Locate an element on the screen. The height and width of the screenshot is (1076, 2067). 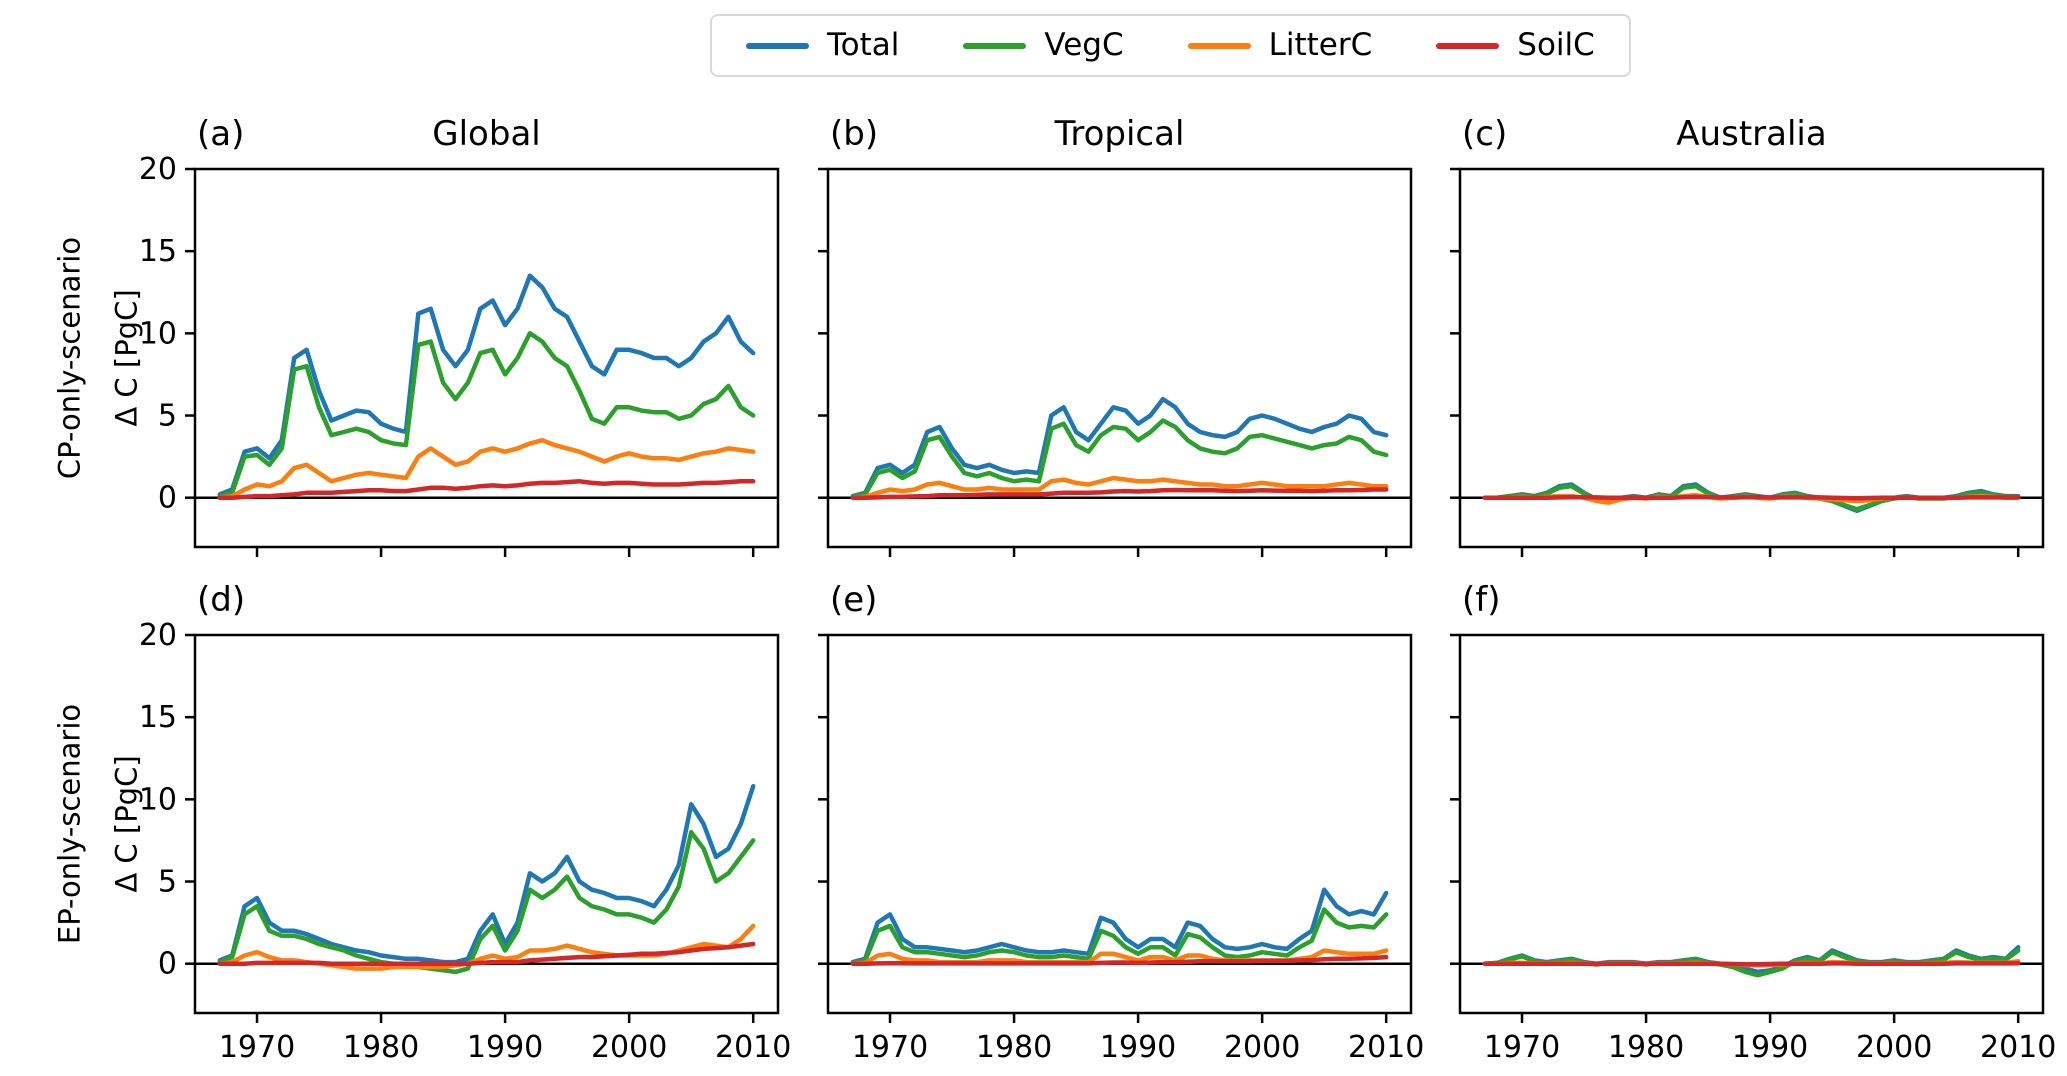
panel-c-plot is located at coordinates (1747, 362).